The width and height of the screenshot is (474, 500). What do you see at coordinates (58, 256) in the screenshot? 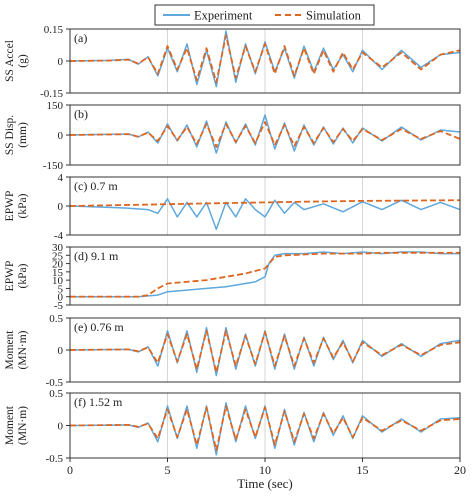
I see `y-tick-label: 25` at bounding box center [58, 256].